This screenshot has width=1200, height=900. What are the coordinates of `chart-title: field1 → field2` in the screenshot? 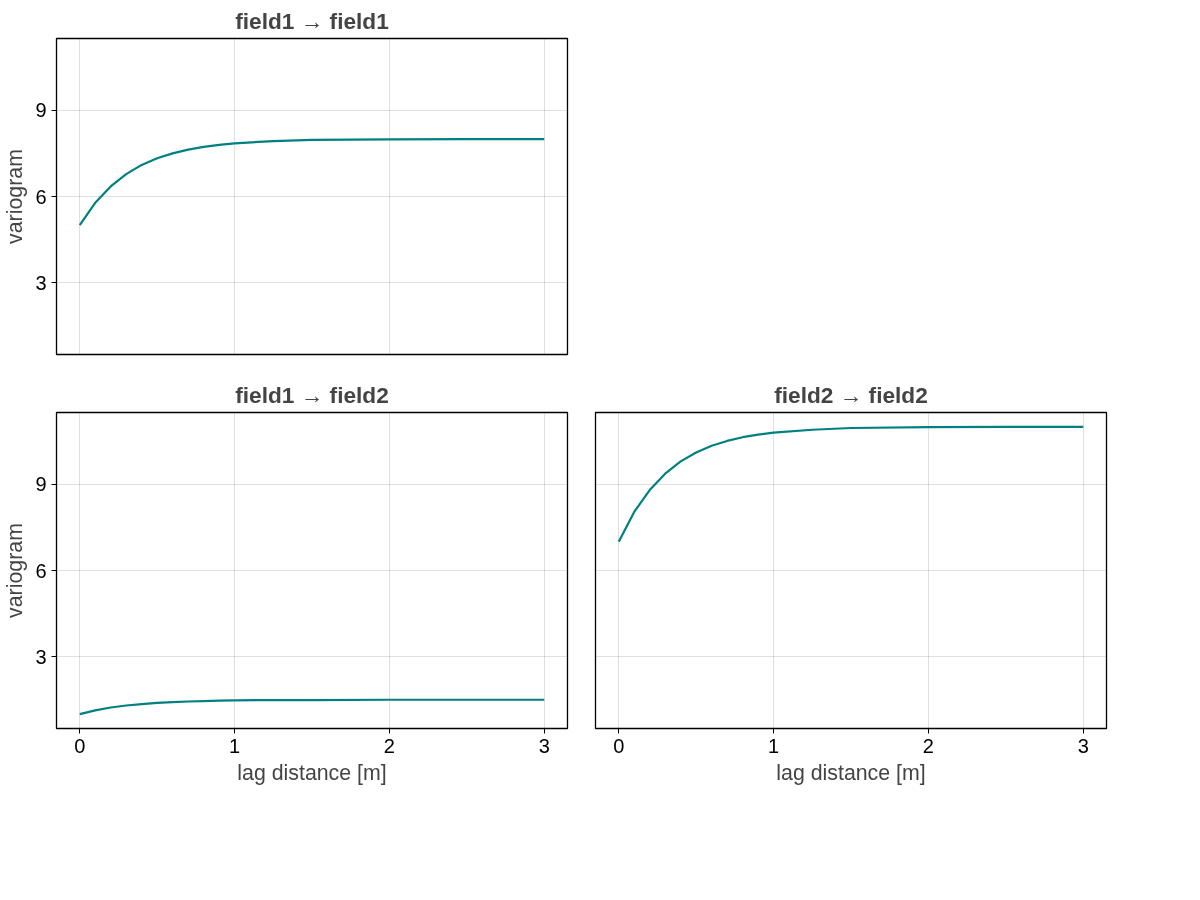 It's located at (312, 394).